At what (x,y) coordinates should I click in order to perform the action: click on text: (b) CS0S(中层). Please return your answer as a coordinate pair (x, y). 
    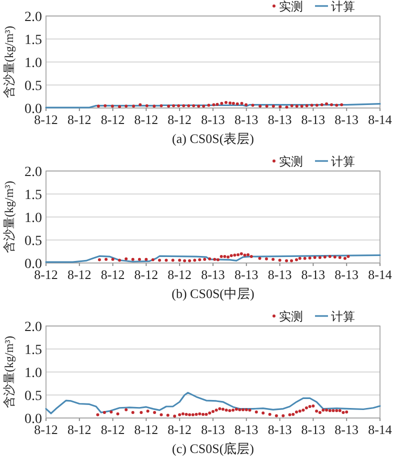
    Looking at the image, I should click on (213, 293).